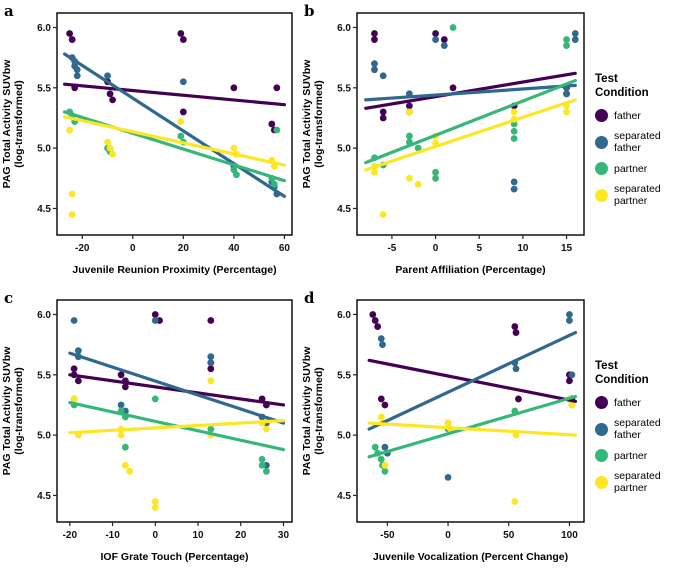  What do you see at coordinates (19, 124) in the screenshot?
I see `y-axis-label-line2: (log-transformed)` at bounding box center [19, 124].